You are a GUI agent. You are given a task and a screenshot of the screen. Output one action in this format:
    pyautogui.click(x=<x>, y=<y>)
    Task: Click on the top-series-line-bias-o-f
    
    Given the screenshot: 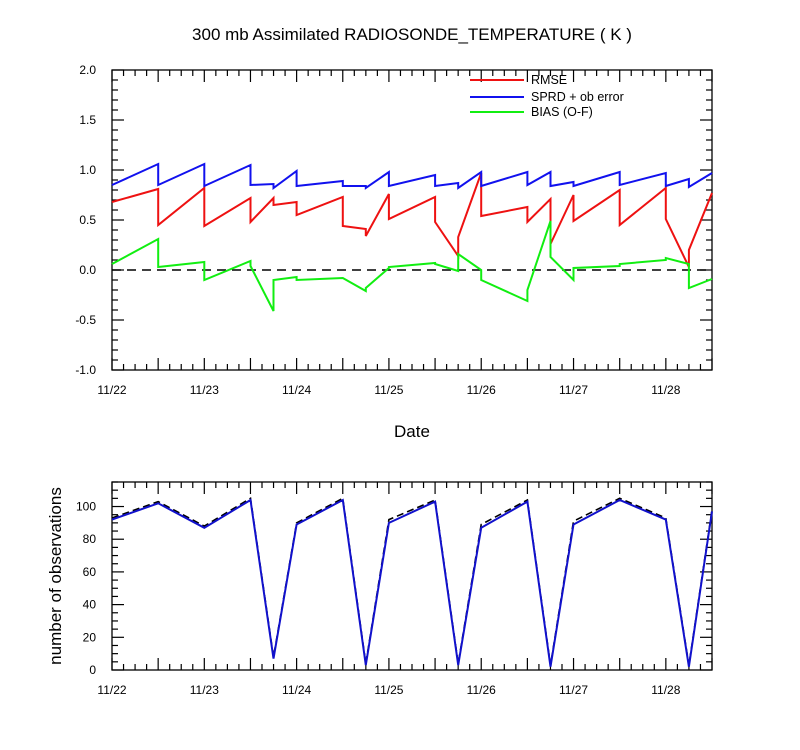 What is the action you would take?
    pyautogui.click(x=412, y=266)
    